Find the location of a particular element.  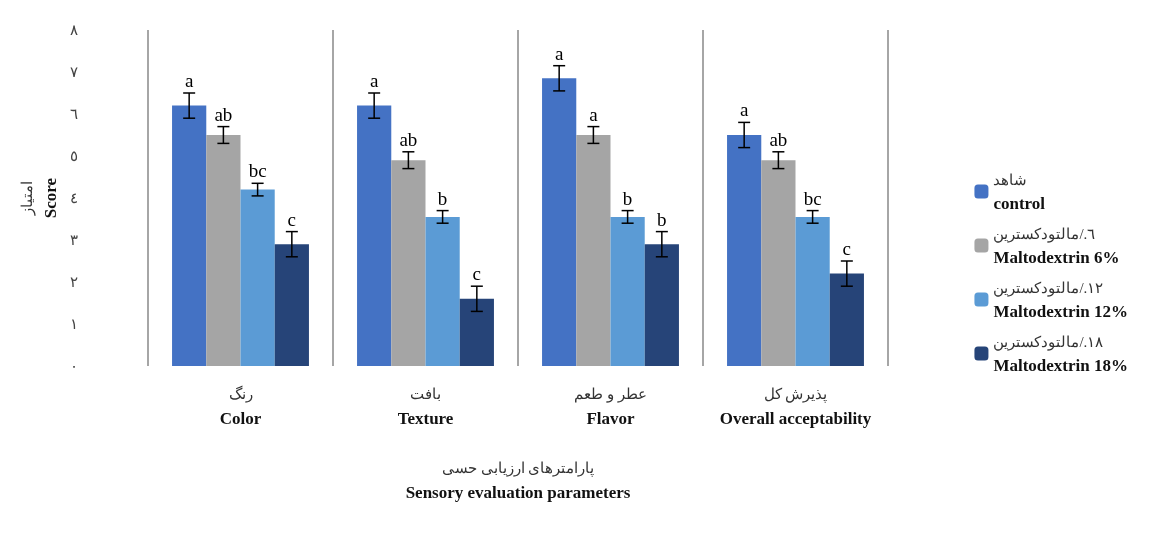

y-tick-label: ٥ is located at coordinates (74, 156).